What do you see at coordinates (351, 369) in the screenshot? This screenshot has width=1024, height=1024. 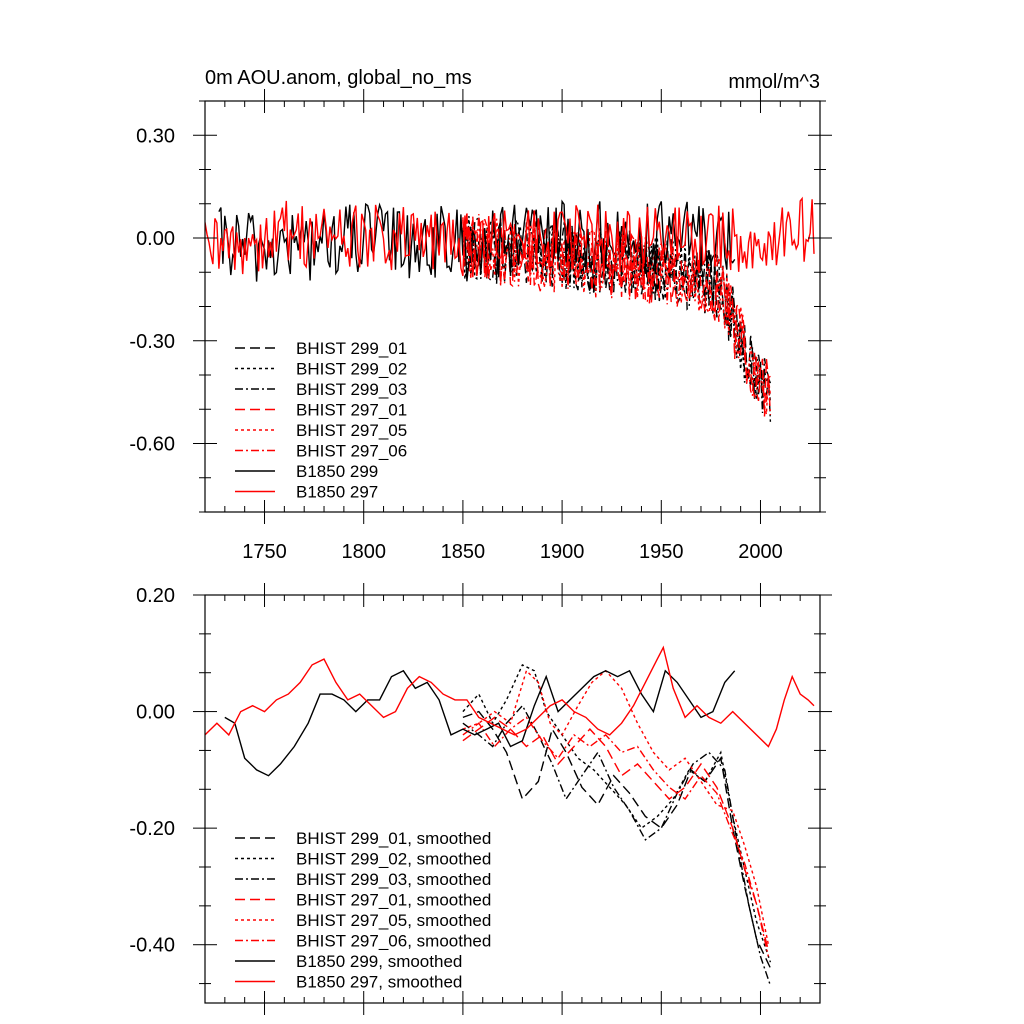 I see `legend-label-bhist-299-02: BHIST 299_02` at bounding box center [351, 369].